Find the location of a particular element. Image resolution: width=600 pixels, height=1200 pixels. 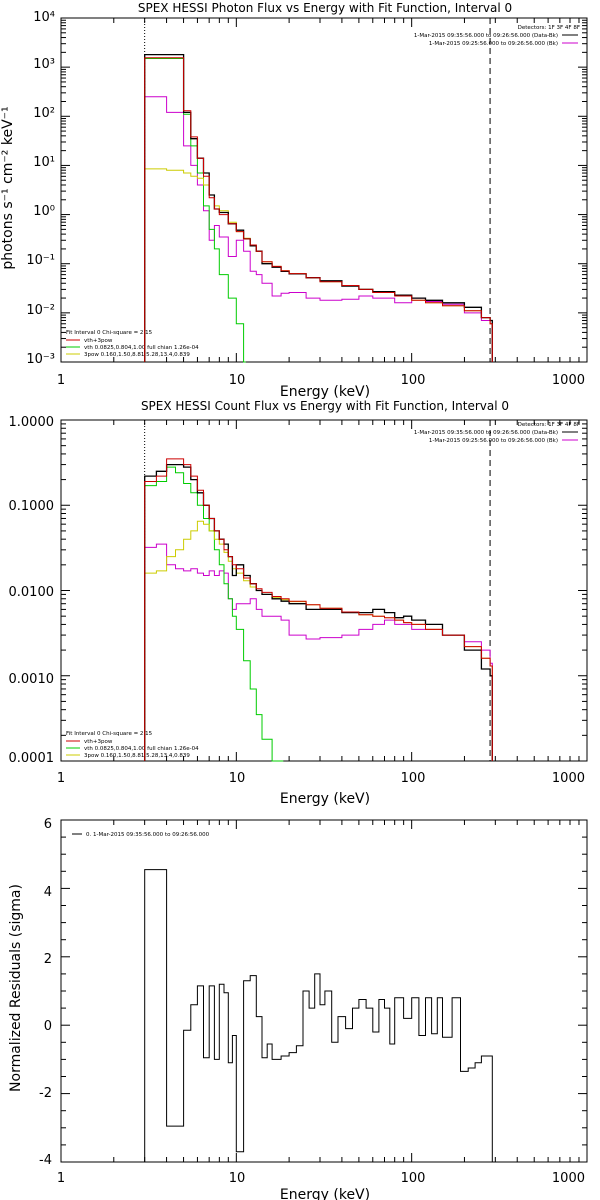

y-tick-label: 0.0010 is located at coordinates (32, 679).